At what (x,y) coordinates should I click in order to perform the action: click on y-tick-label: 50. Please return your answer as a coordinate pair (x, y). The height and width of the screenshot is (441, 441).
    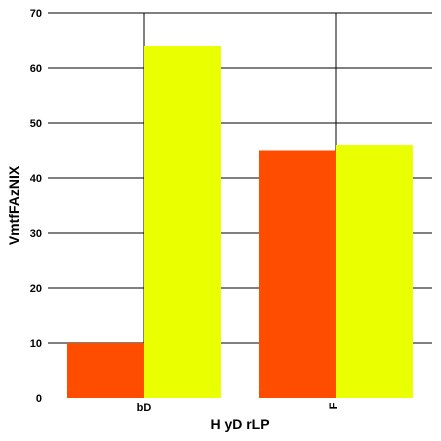
    Looking at the image, I should click on (36, 124).